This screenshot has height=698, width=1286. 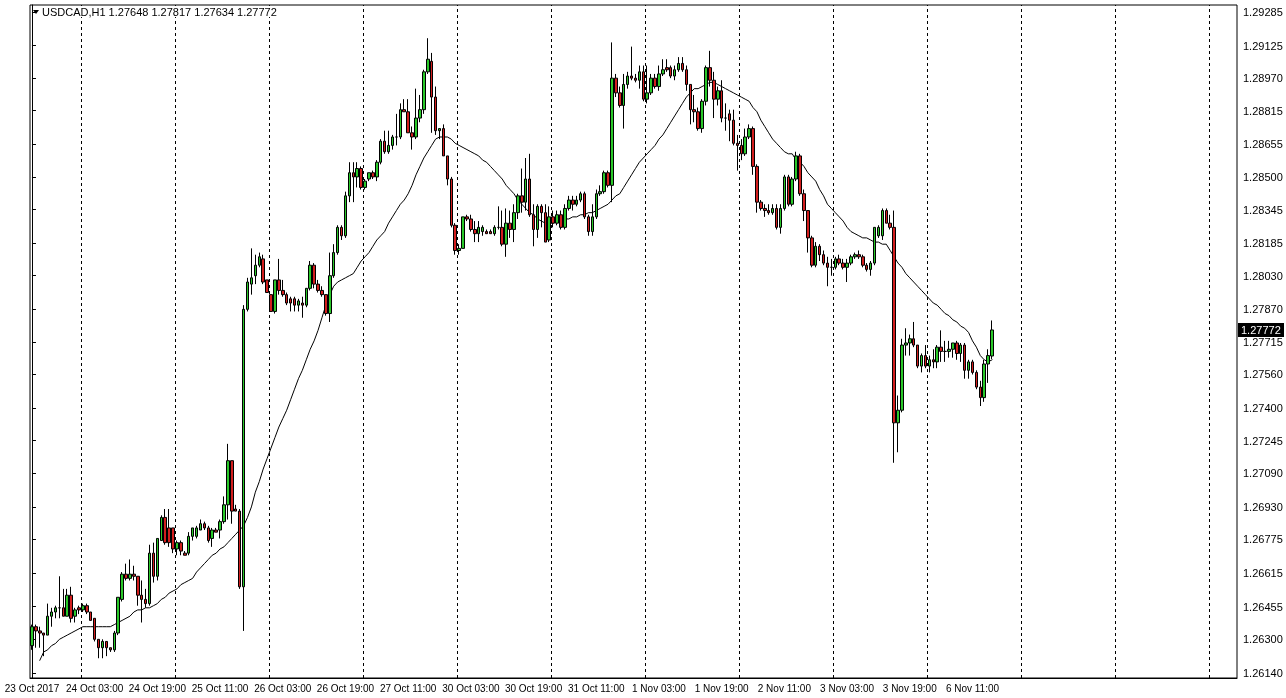 I want to click on x-tick-label: 6 Nov 11:00, so click(x=972, y=688).